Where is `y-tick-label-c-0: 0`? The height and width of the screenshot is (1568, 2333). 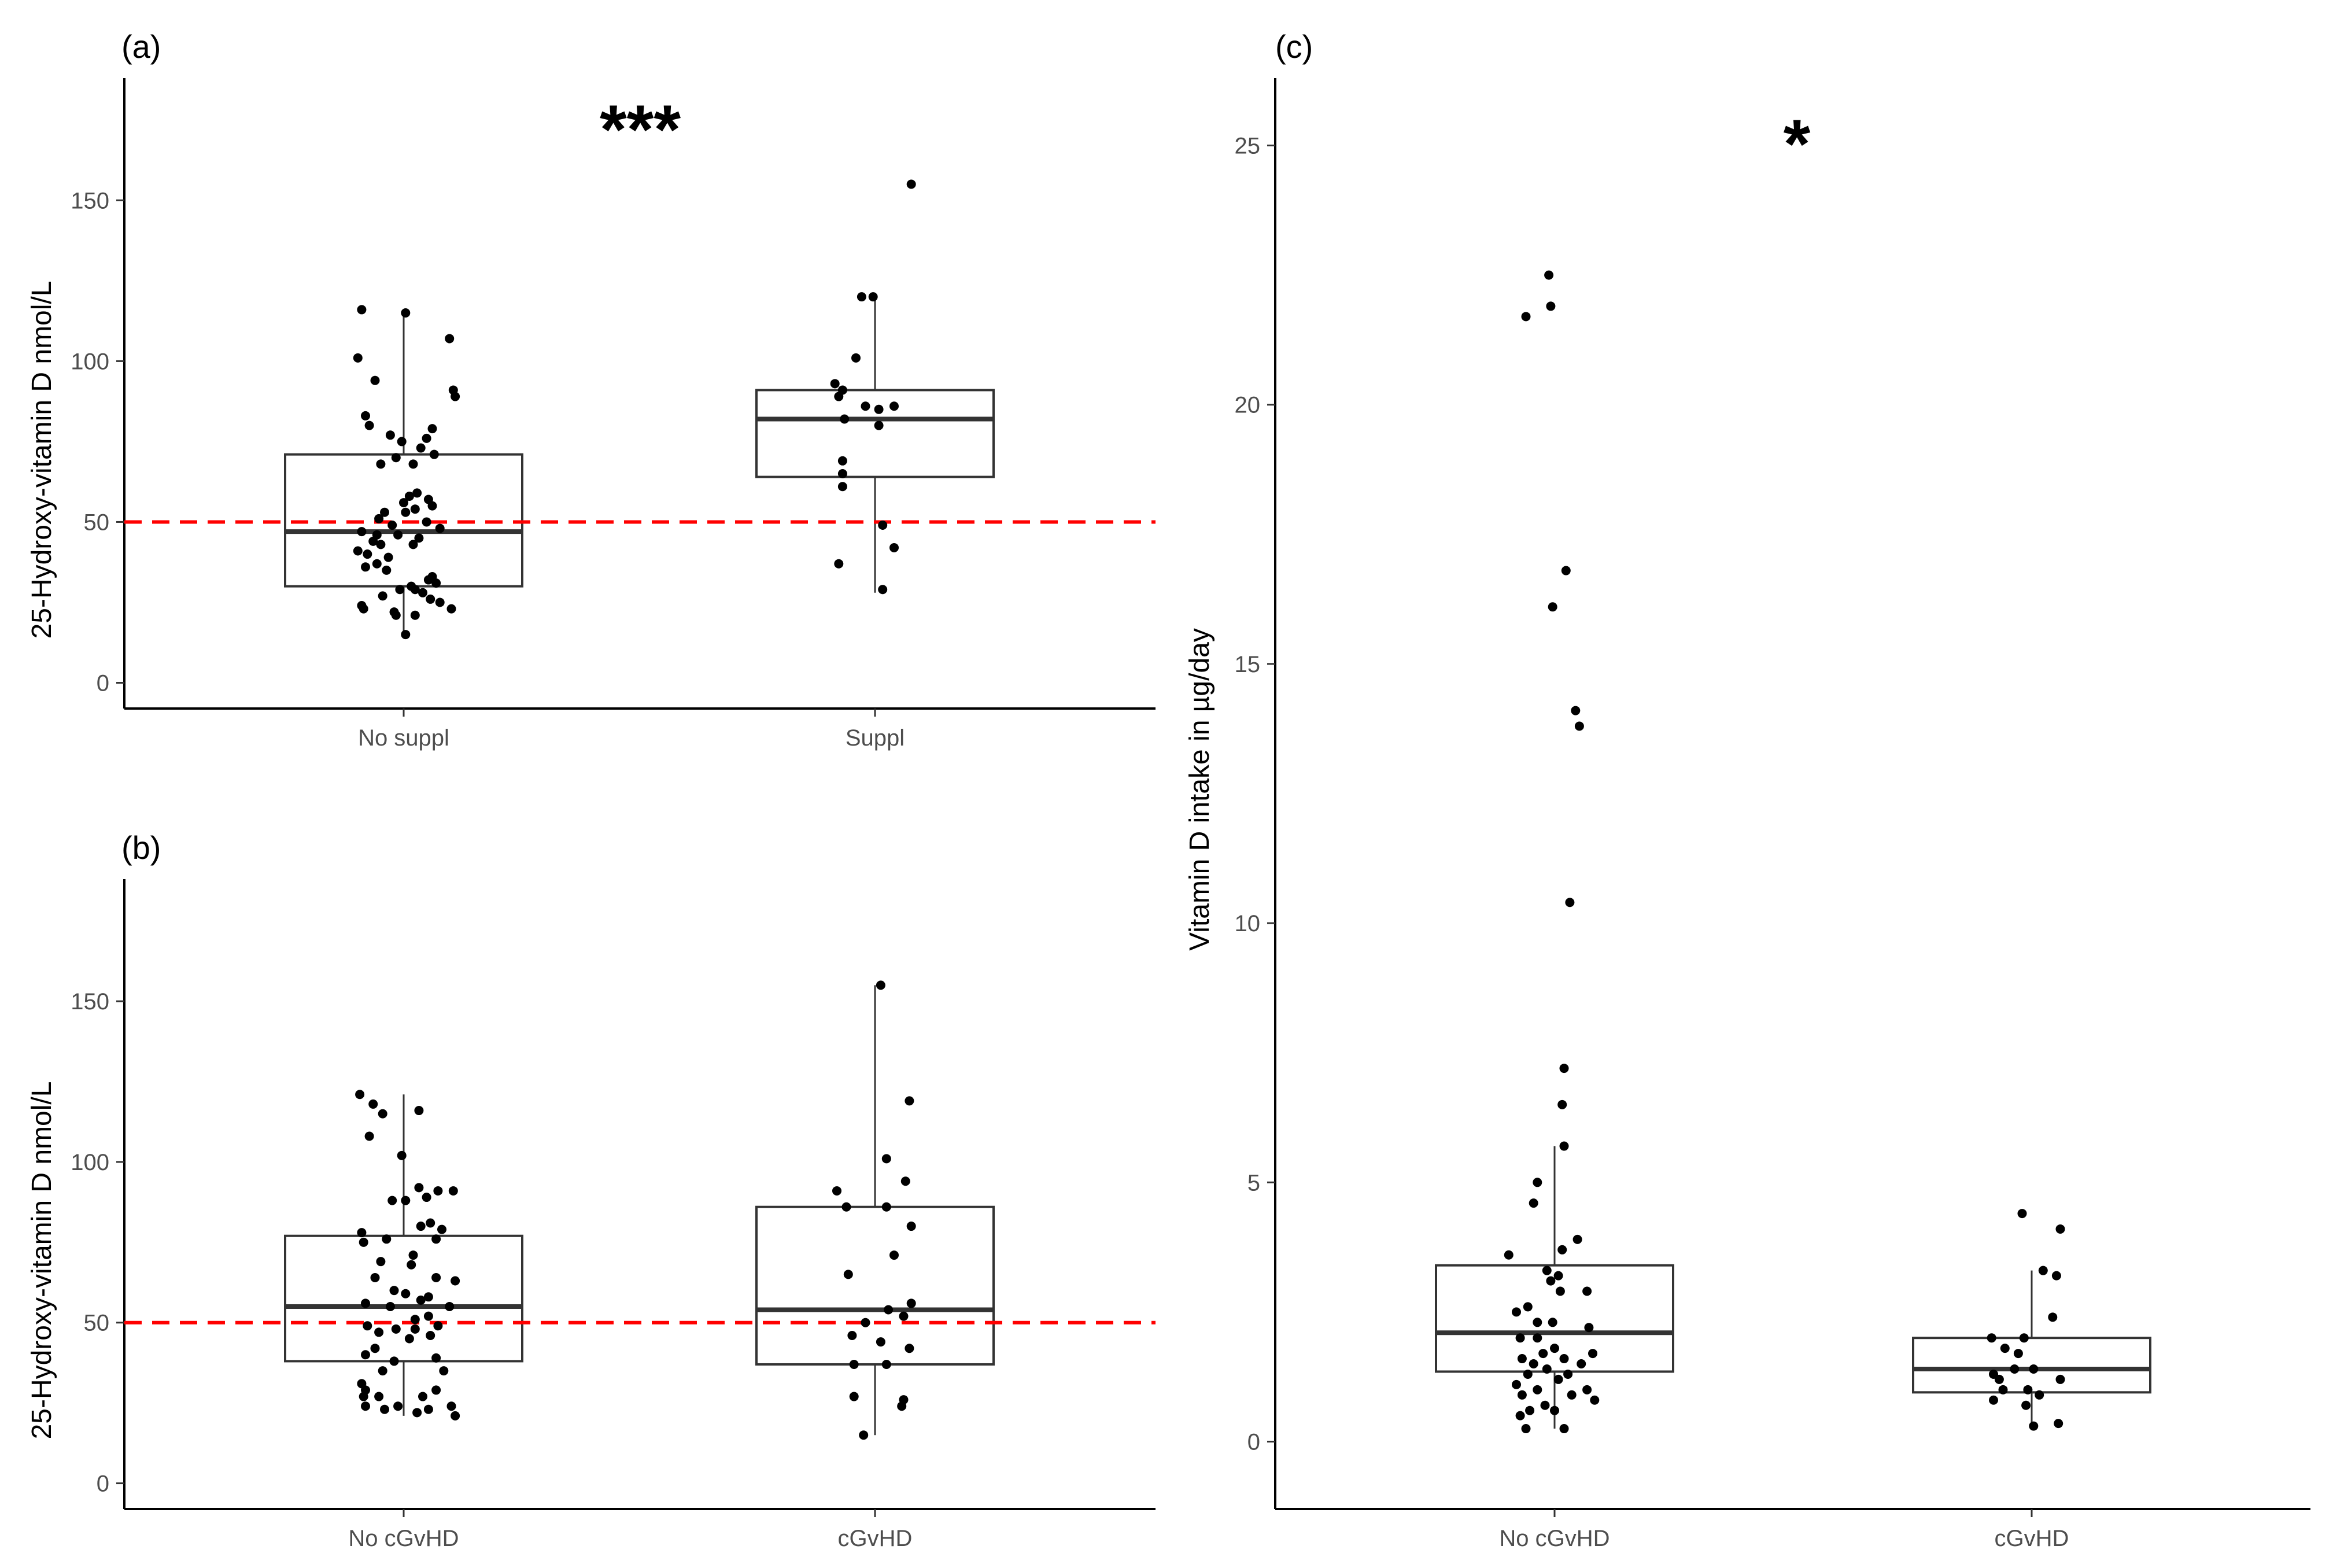
y-tick-label-c-0: 0 is located at coordinates (1253, 1442).